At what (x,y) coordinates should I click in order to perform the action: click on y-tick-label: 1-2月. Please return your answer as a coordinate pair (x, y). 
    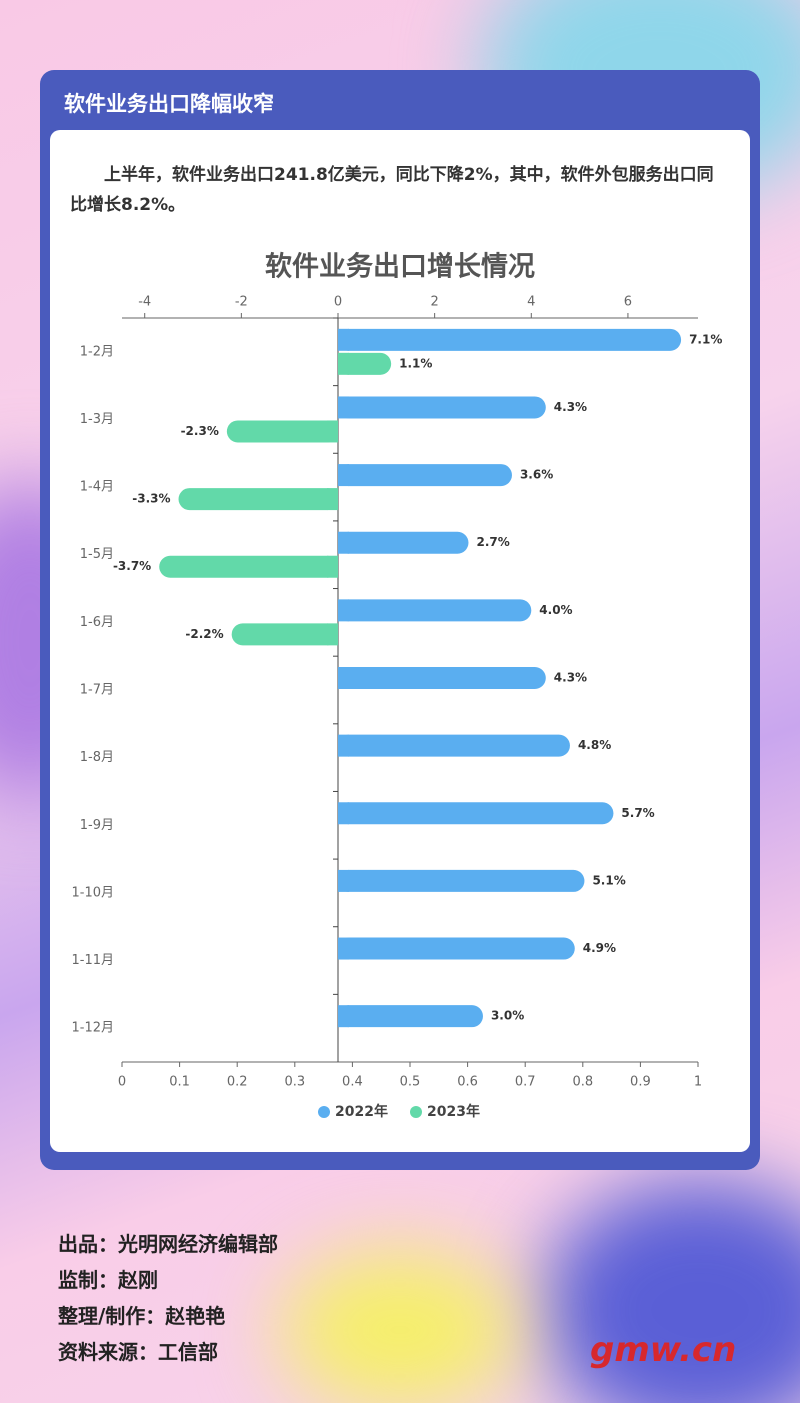
    Looking at the image, I should click on (97, 351).